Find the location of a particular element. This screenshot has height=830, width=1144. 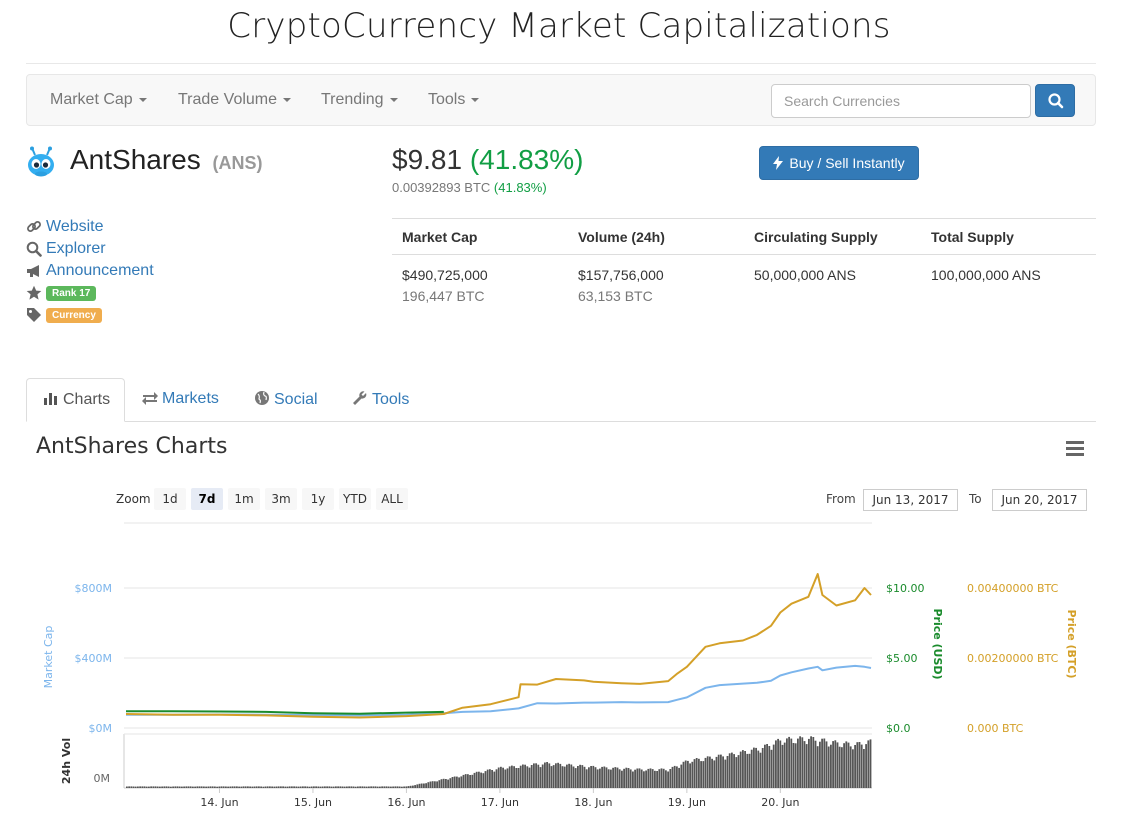

price-usd-value: $9.81 is located at coordinates (427, 159).